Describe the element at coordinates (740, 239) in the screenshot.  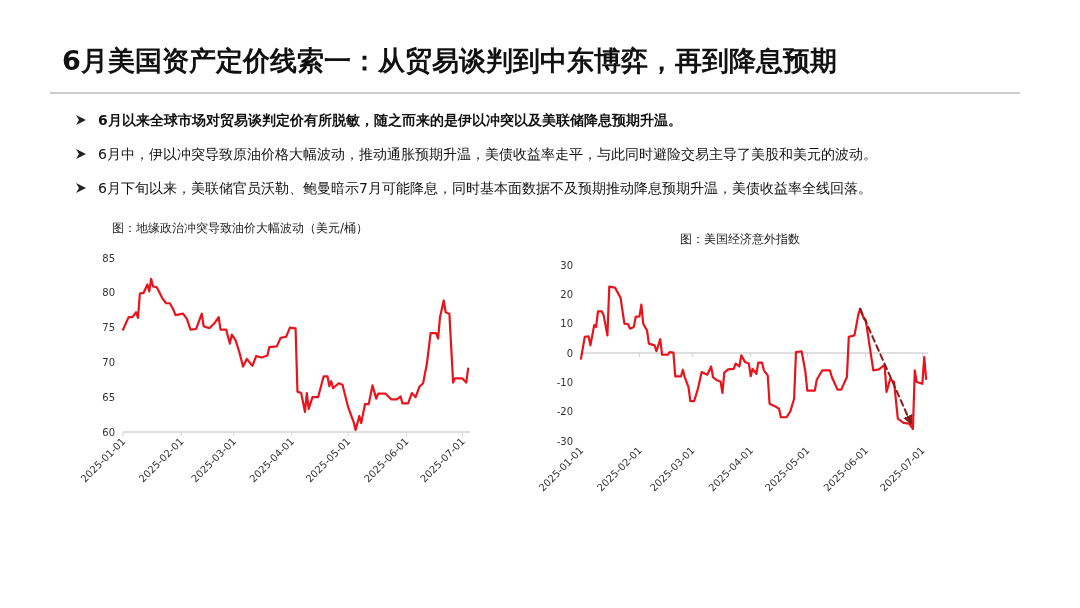
I see `chart-title: 图：美国经济意外指数` at that location.